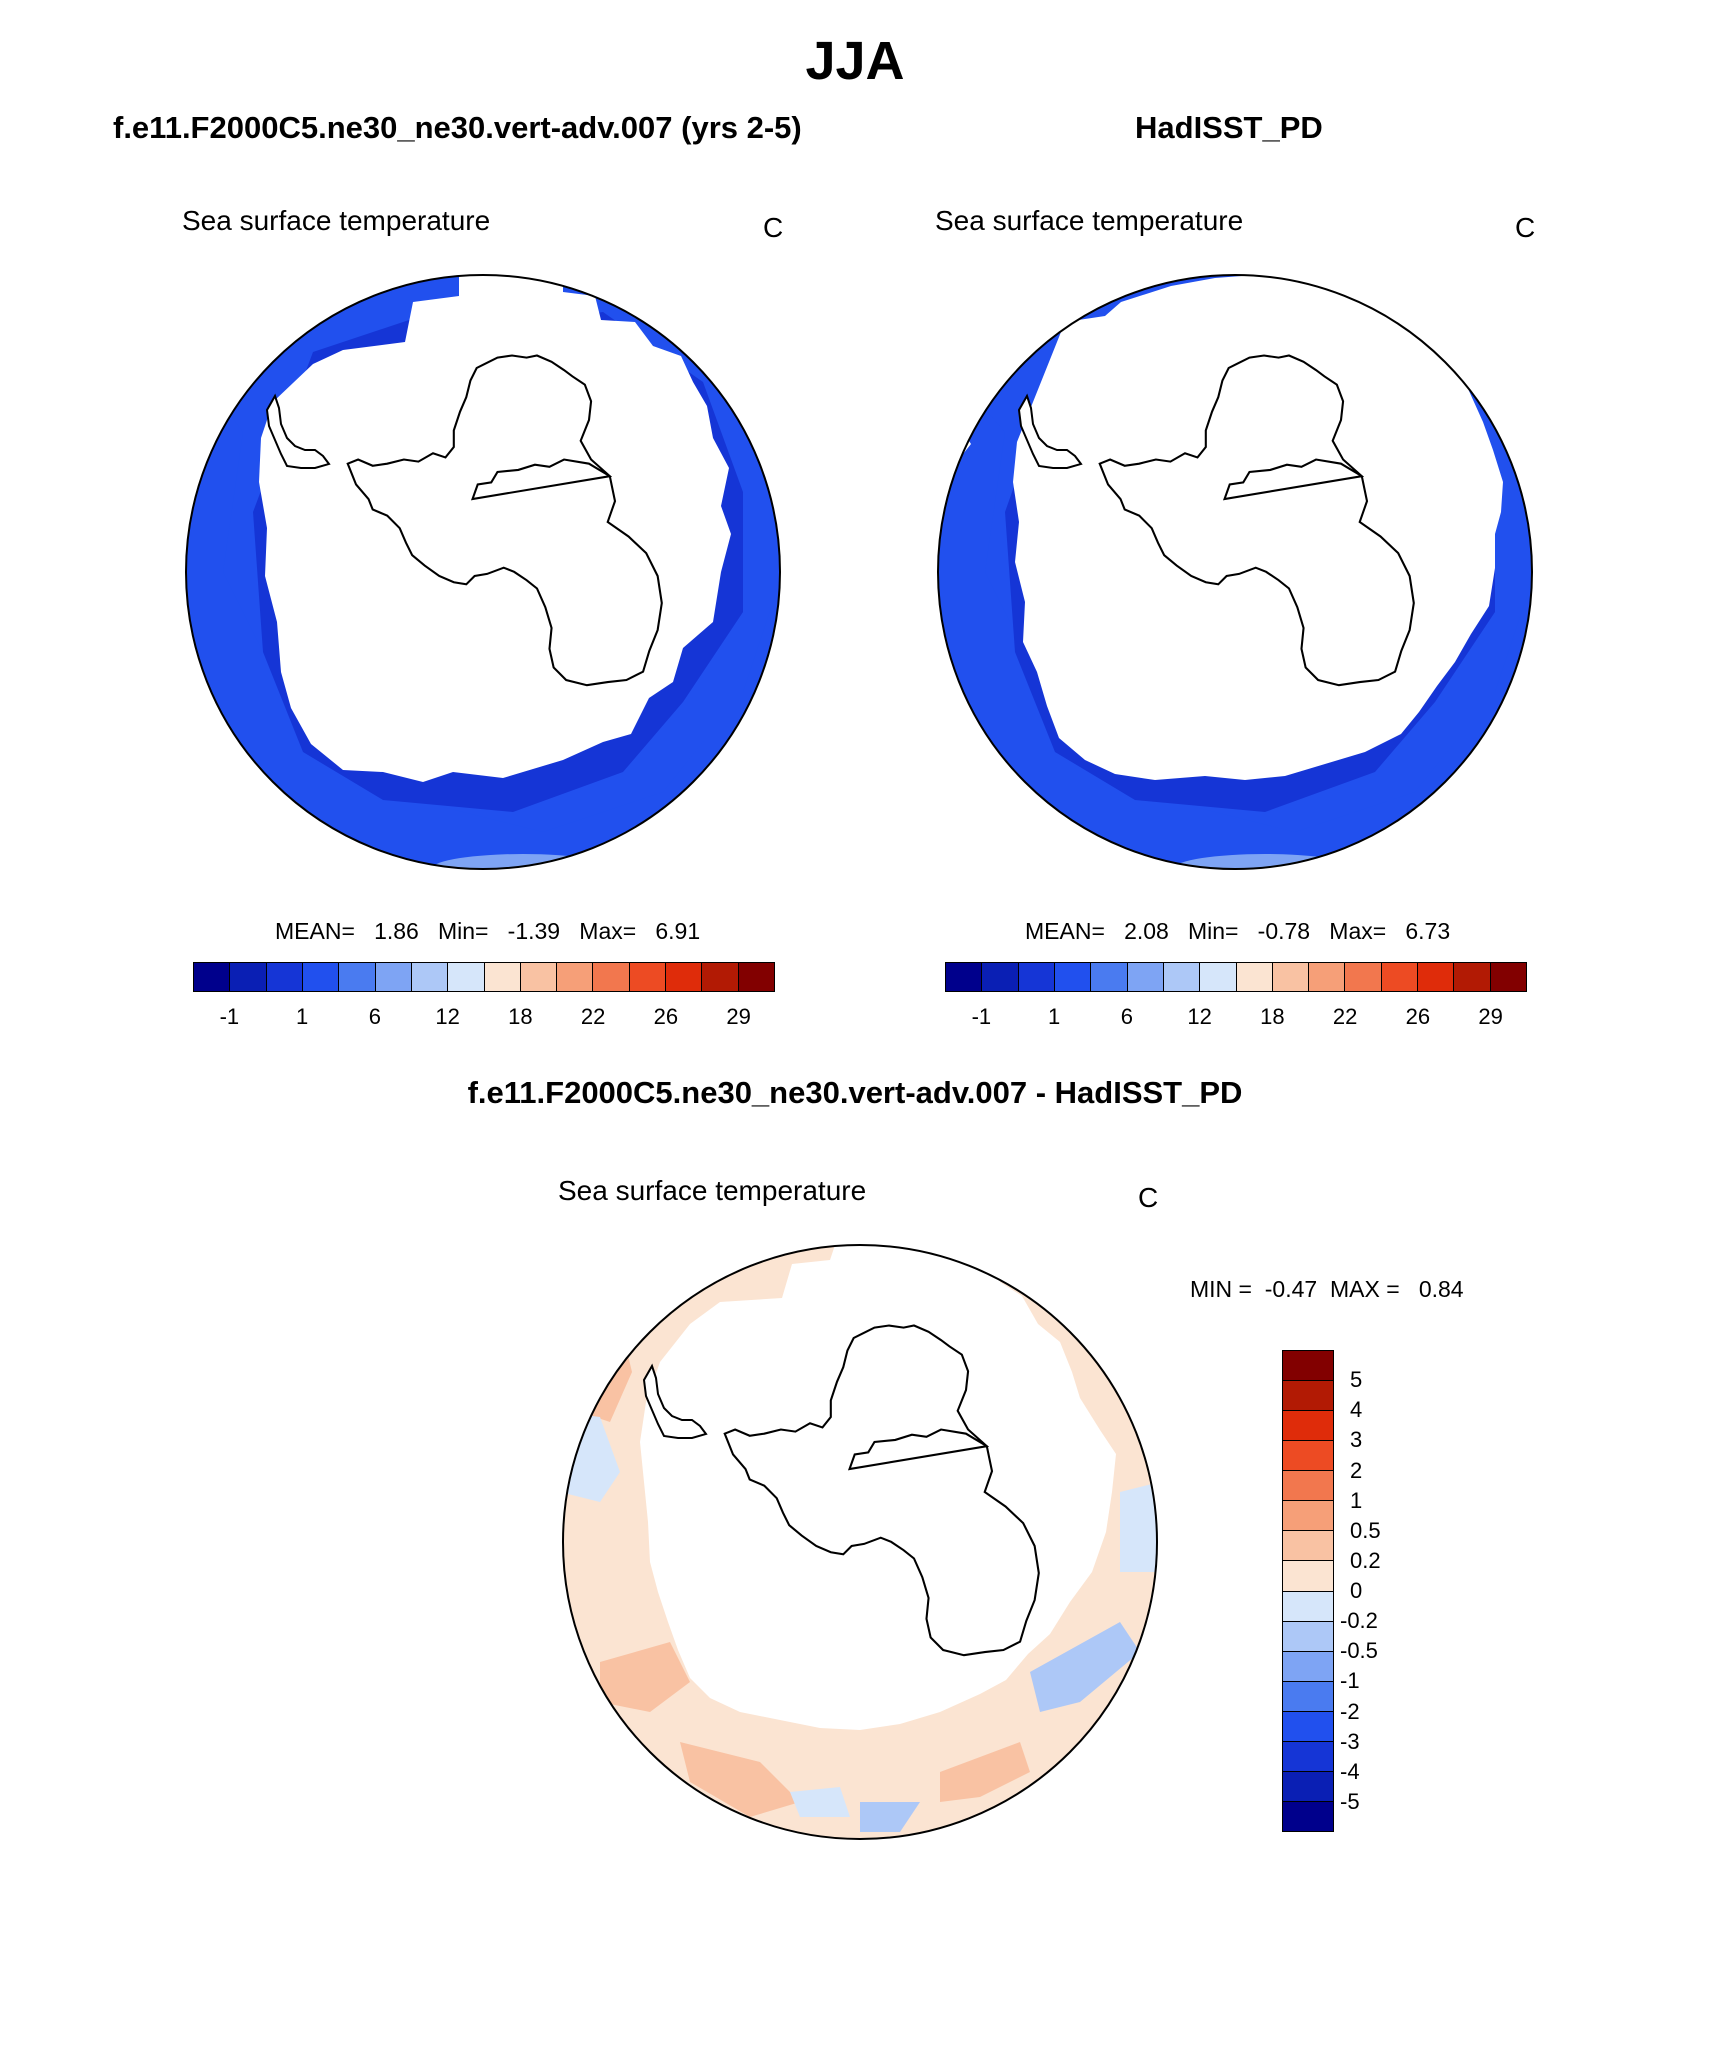 The image size is (1710, 2061). I want to click on diff-min-label: MIN =, so click(1221, 1289).